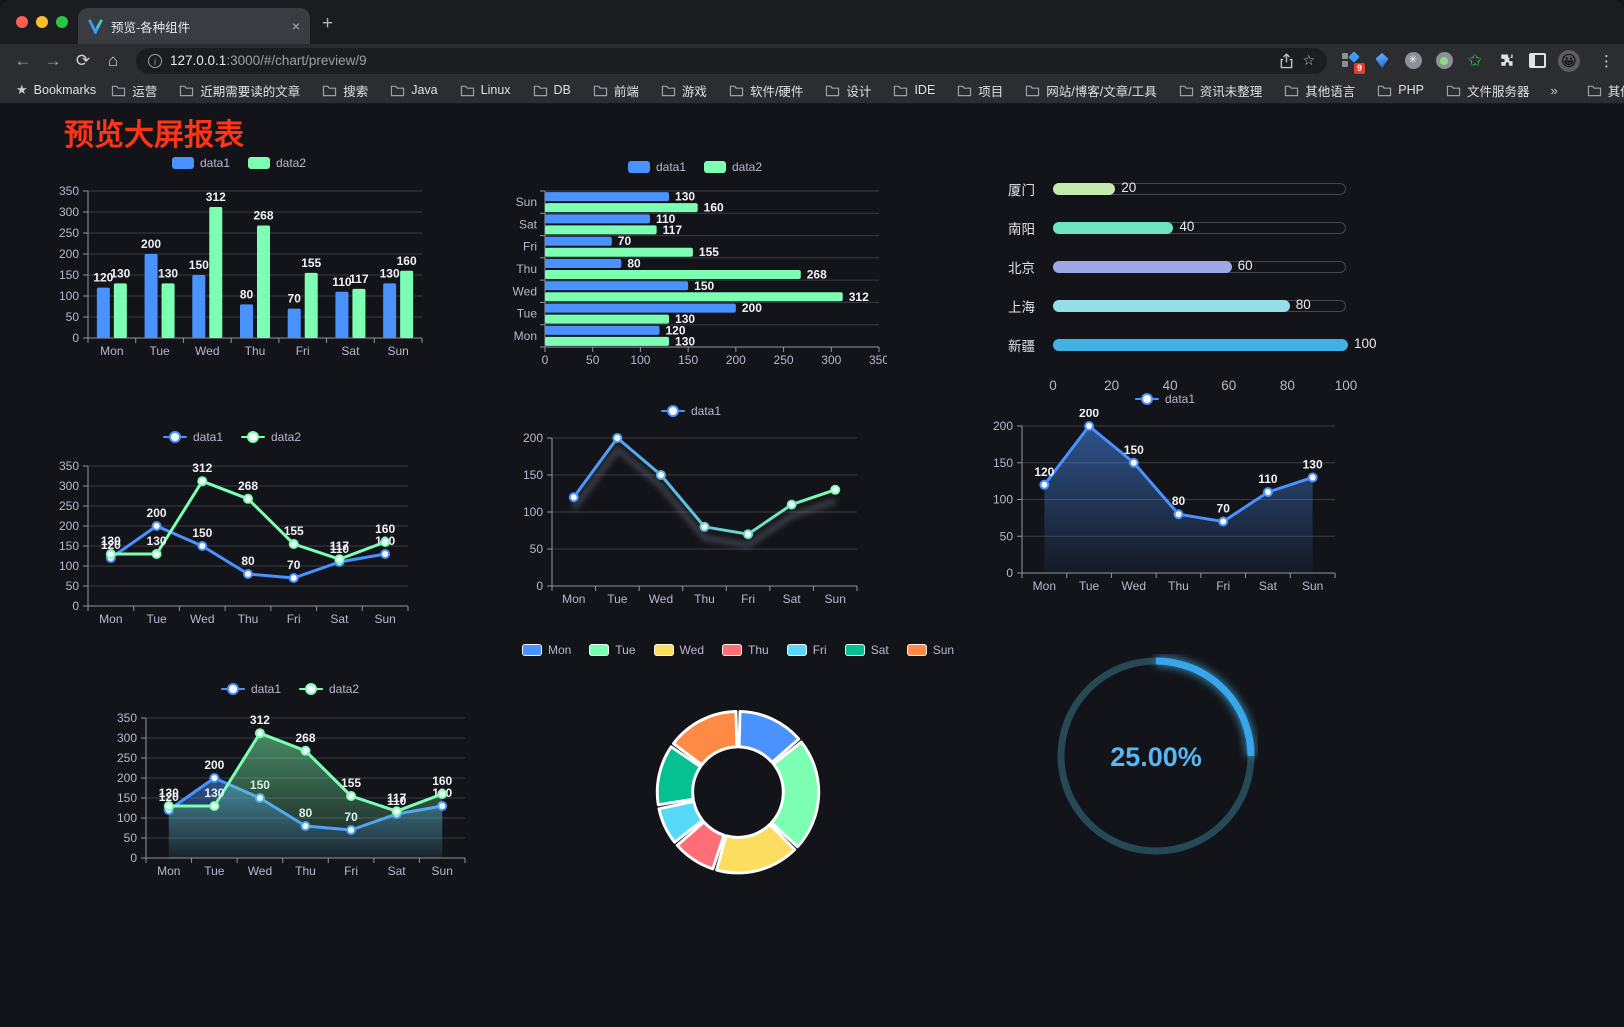 The image size is (1624, 1027). What do you see at coordinates (127, 738) in the screenshot?
I see `svg-text: 300` at bounding box center [127, 738].